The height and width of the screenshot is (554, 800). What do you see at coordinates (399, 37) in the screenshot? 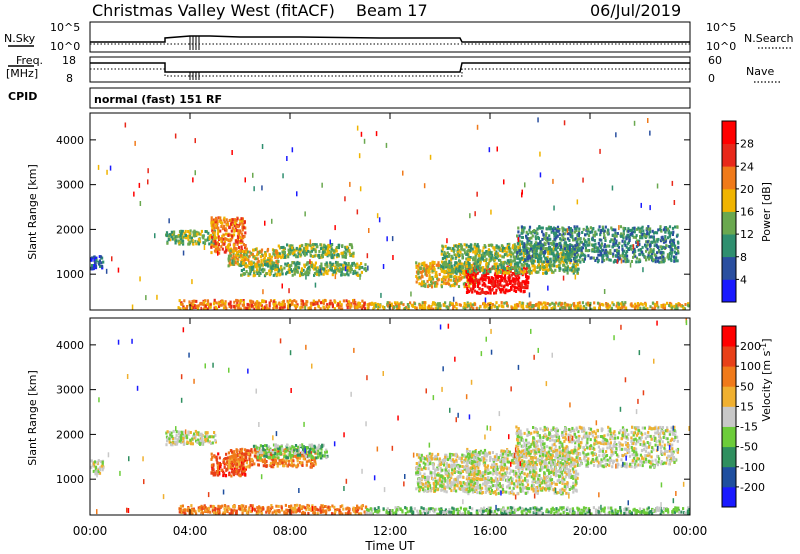
I see `noise-panel: N.Sky 10^5 10^0 10^5 10^0 N.Search` at bounding box center [399, 37].